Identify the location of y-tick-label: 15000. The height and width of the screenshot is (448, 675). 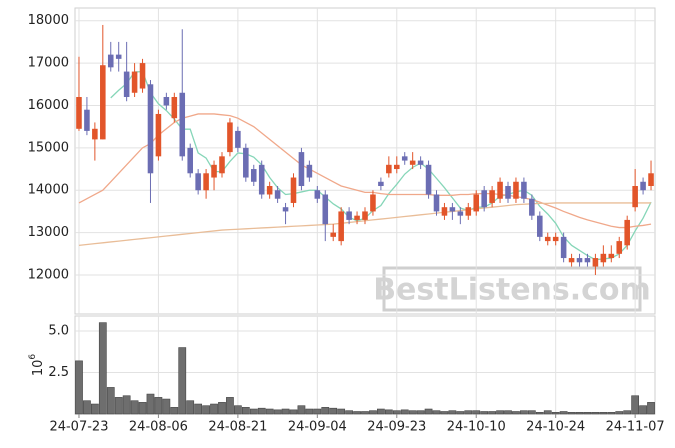
(48, 147).